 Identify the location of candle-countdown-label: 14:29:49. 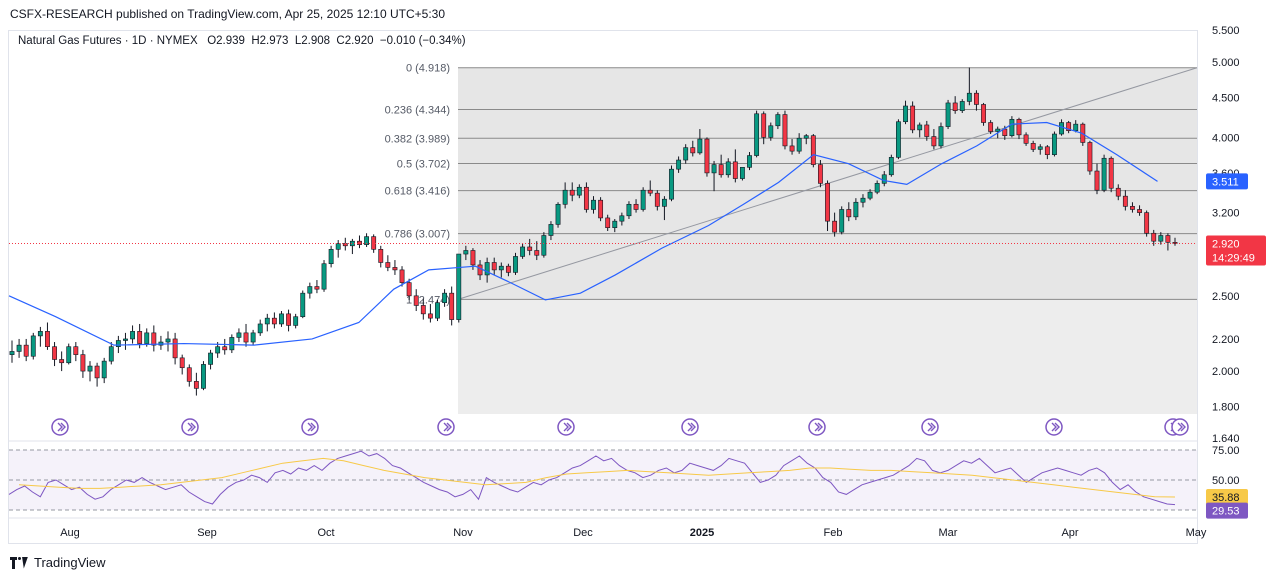
(1233, 258).